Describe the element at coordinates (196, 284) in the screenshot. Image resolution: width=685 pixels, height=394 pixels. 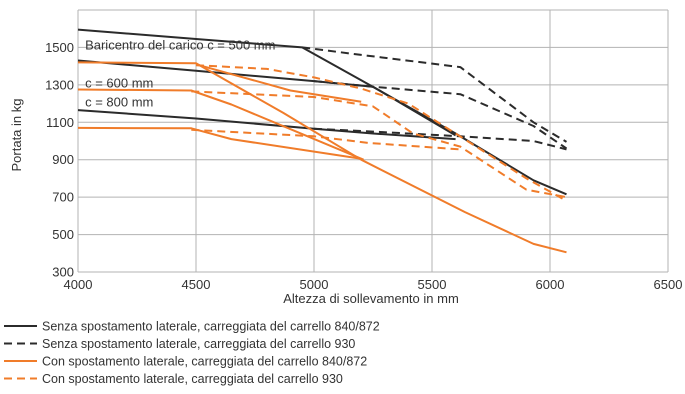
I see `x-tick-label: 4500` at that location.